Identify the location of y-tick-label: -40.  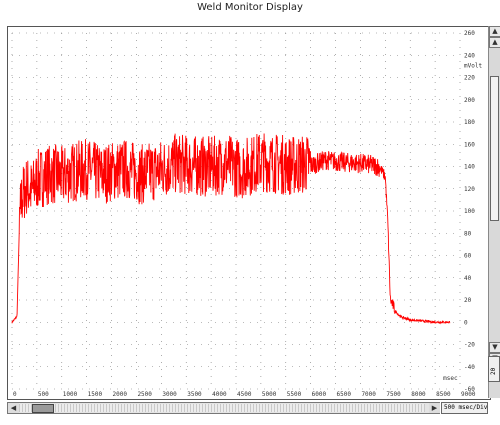
(469, 367).